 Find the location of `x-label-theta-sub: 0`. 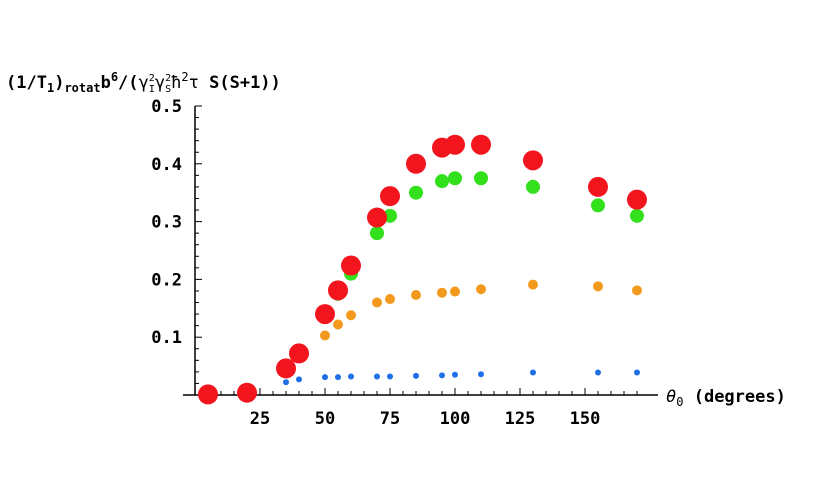

x-label-theta-sub: 0 is located at coordinates (679, 402).